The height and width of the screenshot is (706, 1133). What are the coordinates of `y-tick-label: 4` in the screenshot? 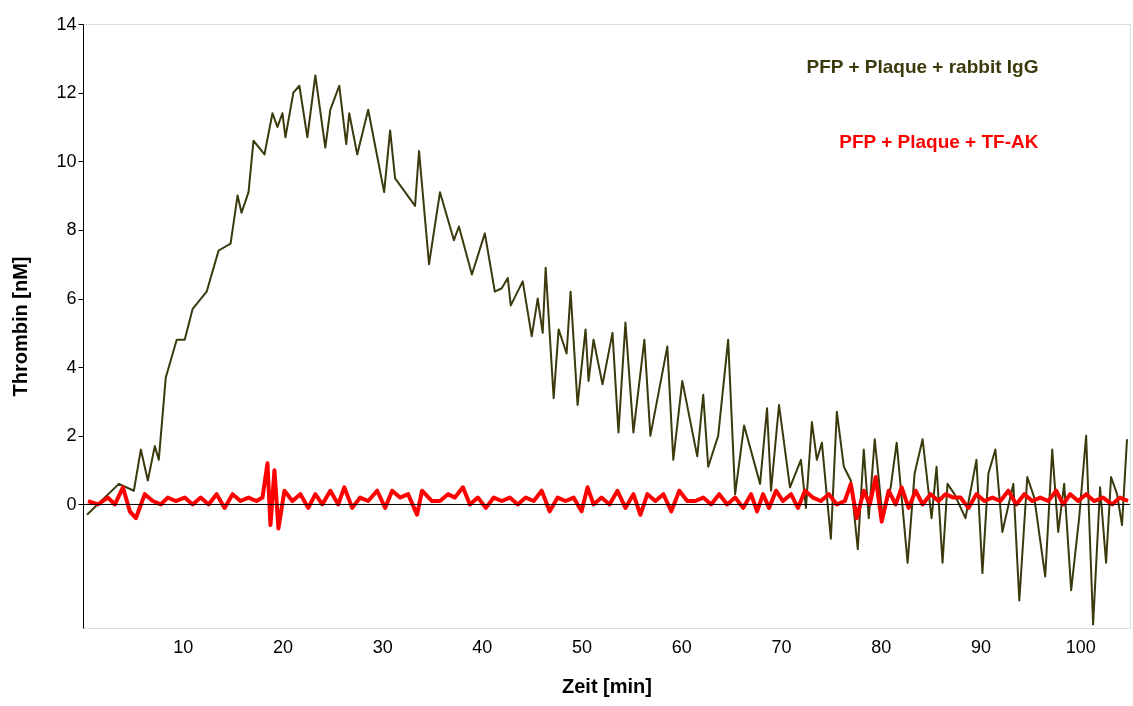 It's located at (71, 366).